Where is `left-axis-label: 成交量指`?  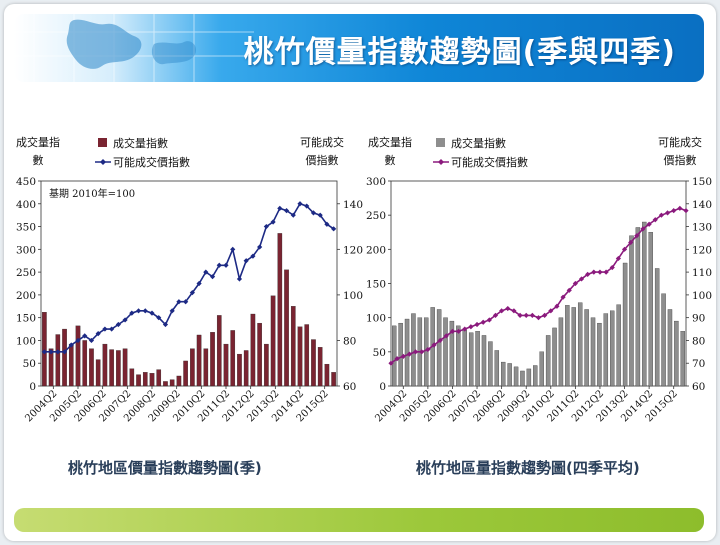
left-axis-label: 成交量指 is located at coordinates (390, 142).